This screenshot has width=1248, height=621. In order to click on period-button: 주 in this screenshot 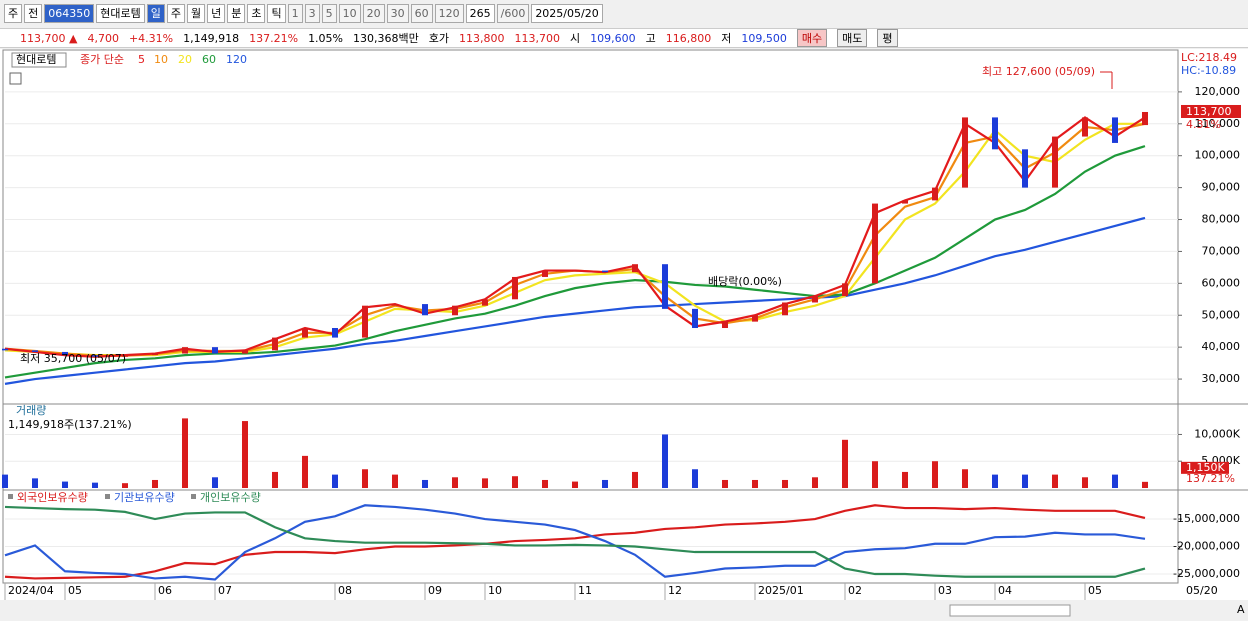, I will do `click(175, 13)`.